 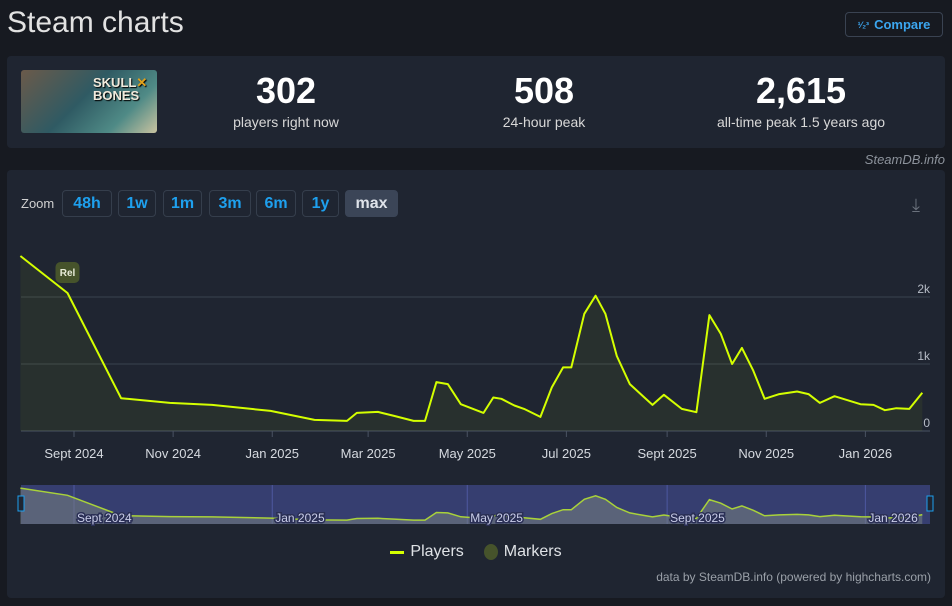 I want to click on y-tick-label: 0, so click(x=926, y=423).